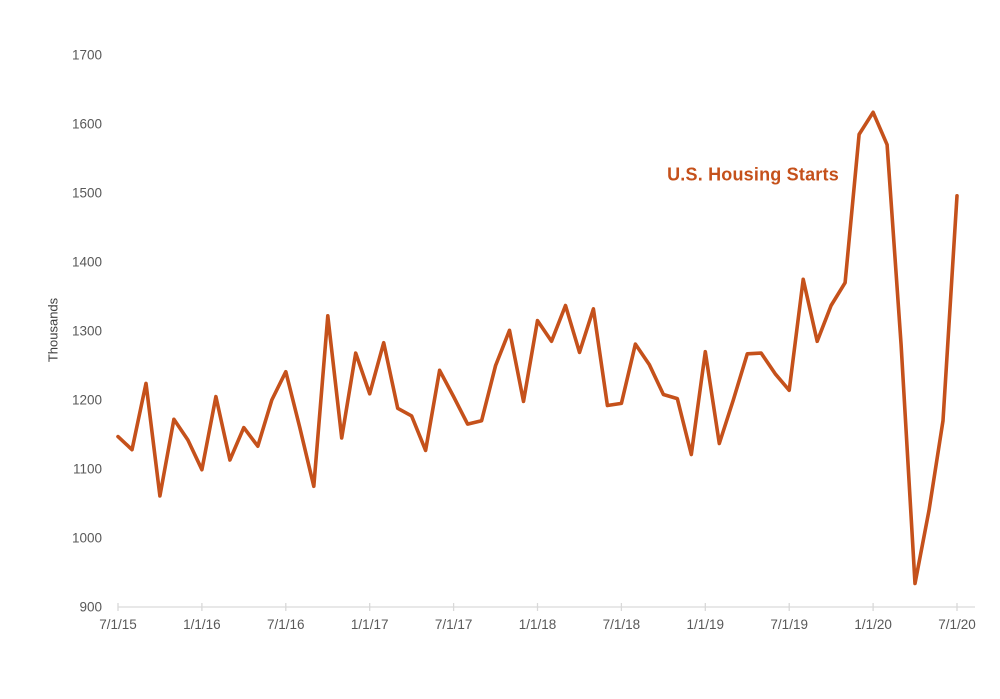  Describe the element at coordinates (370, 624) in the screenshot. I see `x-tick-label: 1/1/17` at that location.